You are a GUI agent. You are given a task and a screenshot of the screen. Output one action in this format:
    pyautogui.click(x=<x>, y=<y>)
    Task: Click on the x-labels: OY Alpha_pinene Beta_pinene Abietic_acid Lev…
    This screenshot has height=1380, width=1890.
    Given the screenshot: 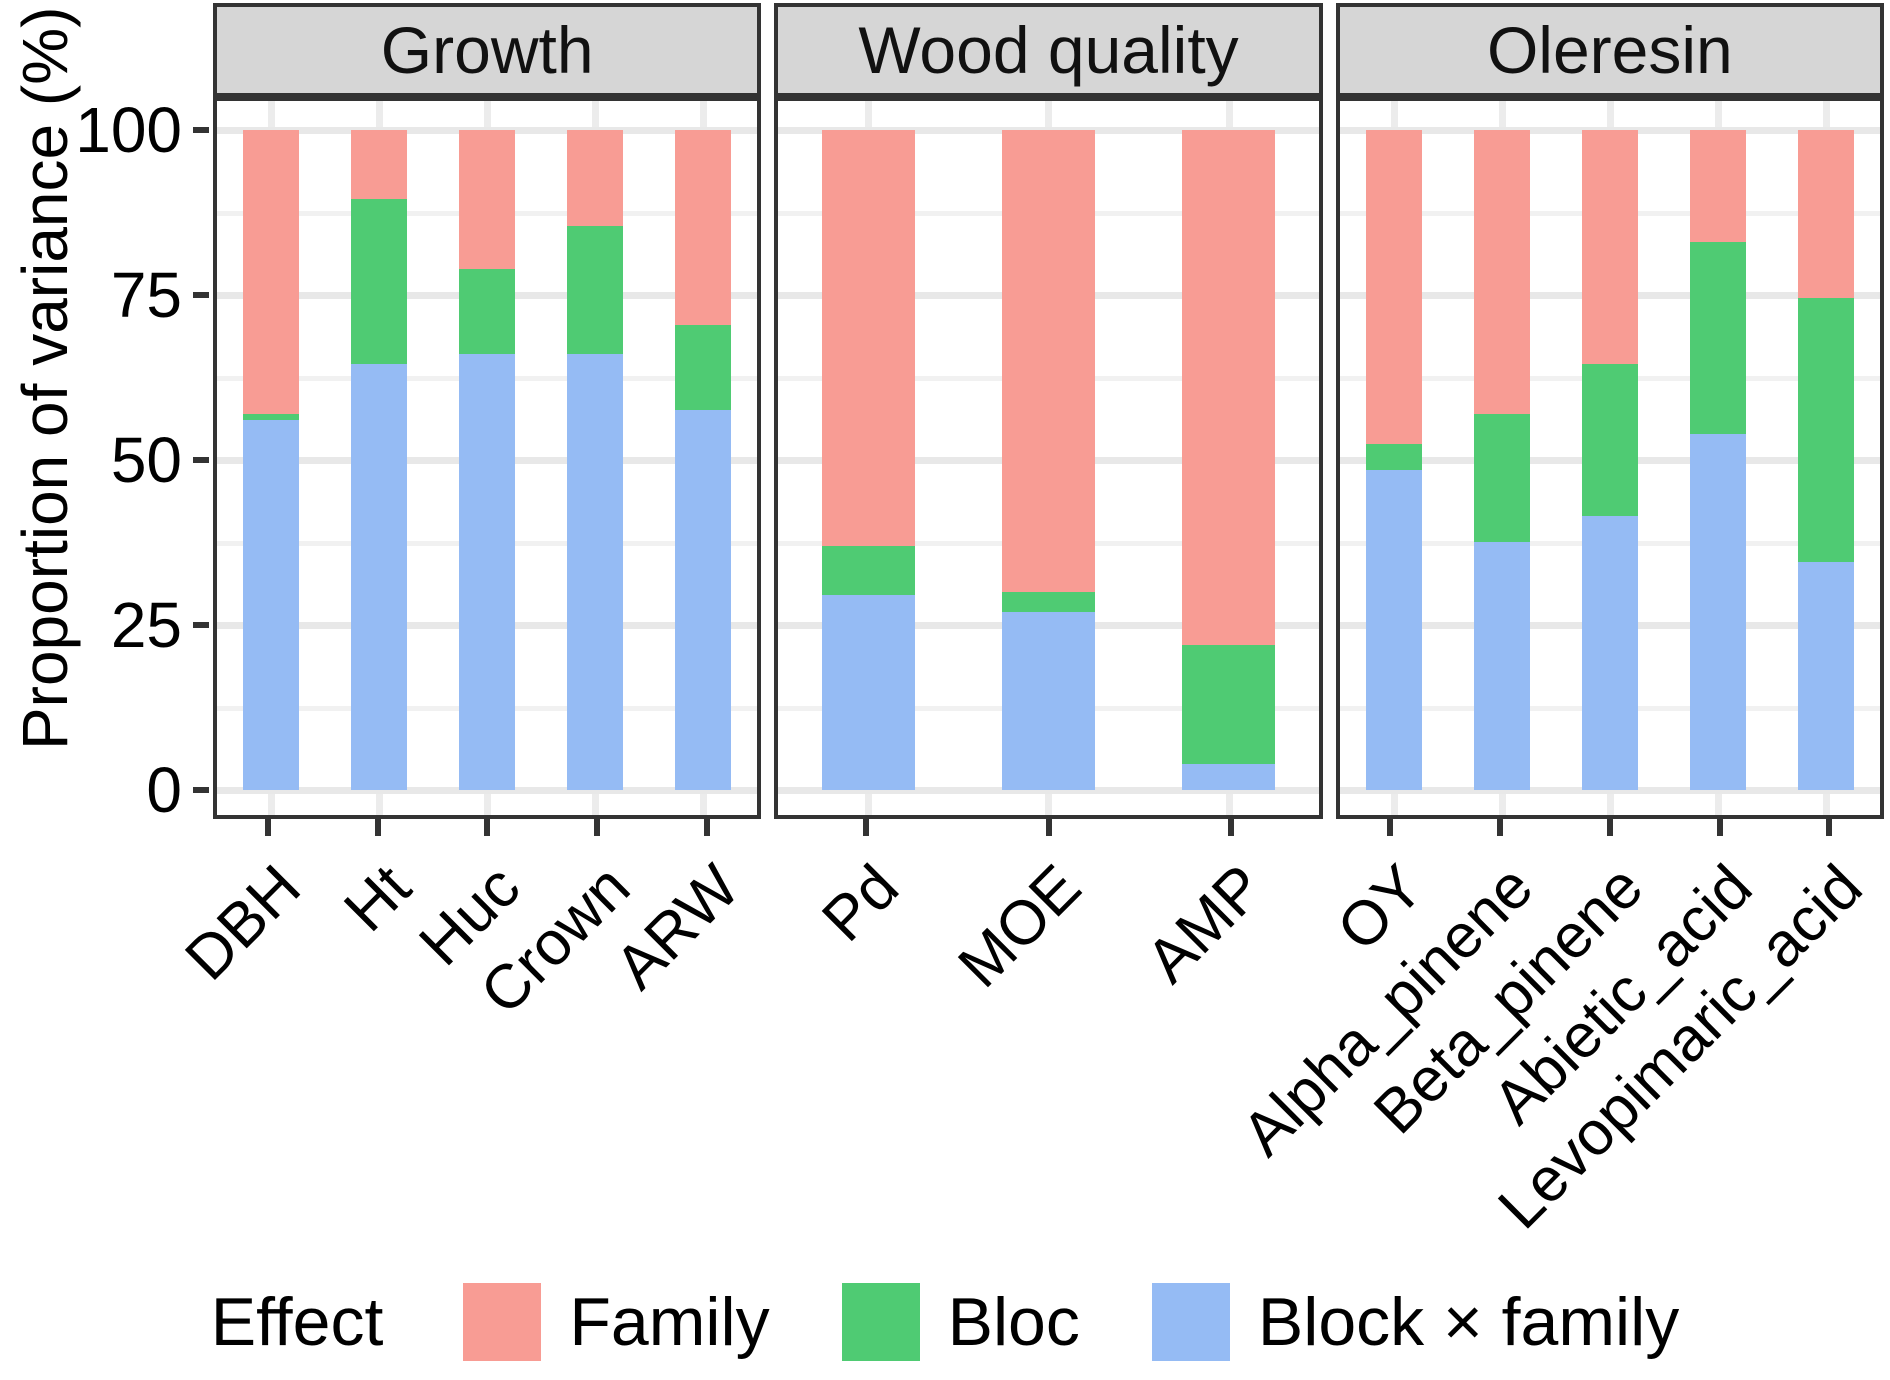 What is the action you would take?
    pyautogui.click(x=1556, y=1058)
    